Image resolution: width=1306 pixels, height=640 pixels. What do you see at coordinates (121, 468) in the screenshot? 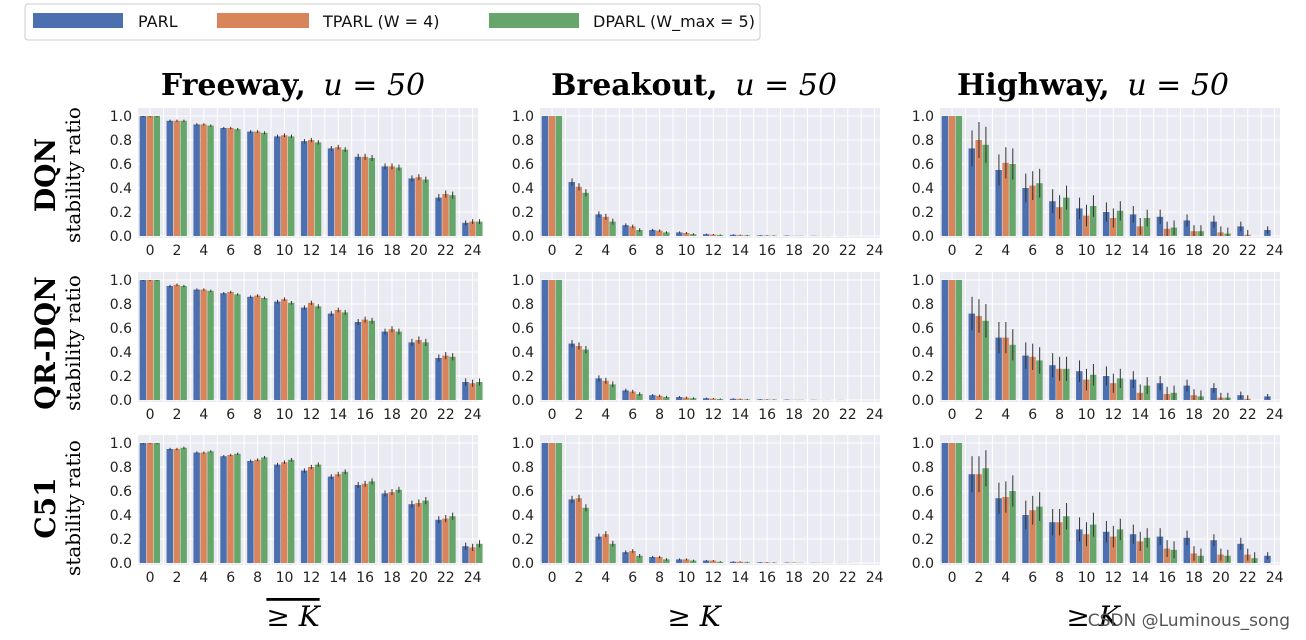
I see `panel-c51-freeway-ytick-label: 0.8` at bounding box center [121, 468].